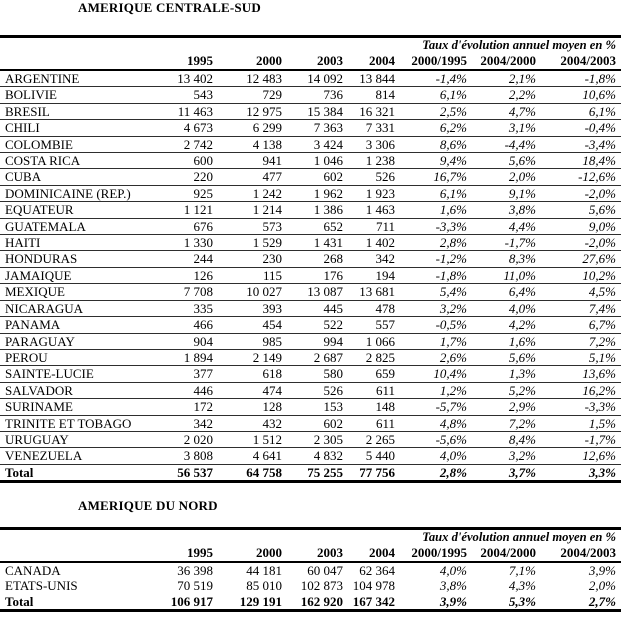 The image size is (621, 618). Describe the element at coordinates (369, 309) in the screenshot. I see `value-cell: 478` at that location.